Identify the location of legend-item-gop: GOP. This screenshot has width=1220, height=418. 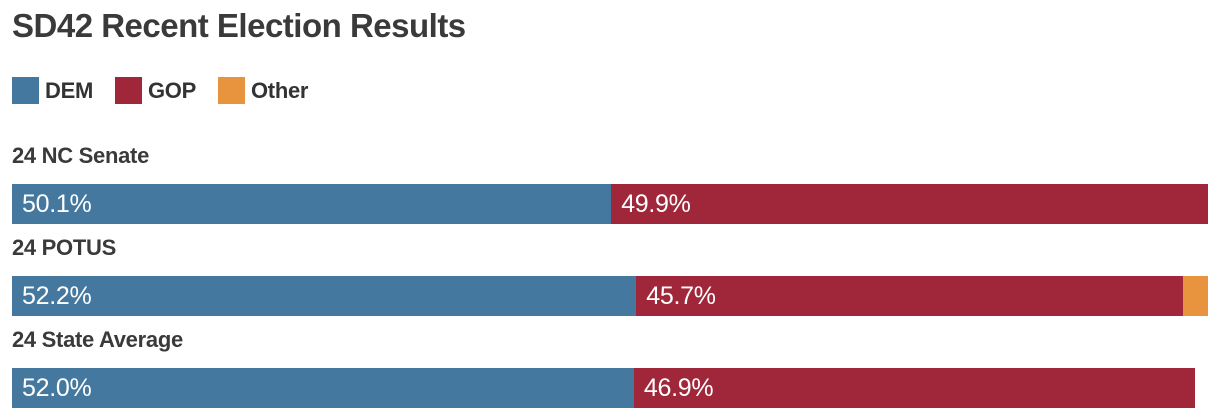
(155, 90).